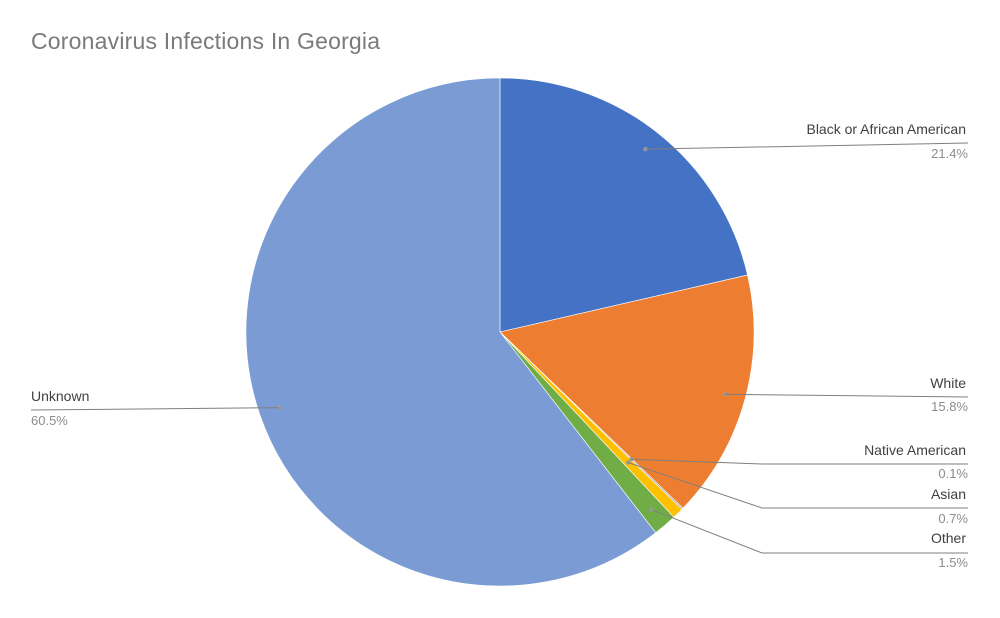  Describe the element at coordinates (948, 494) in the screenshot. I see `data-label-name-asian: Asian` at that location.